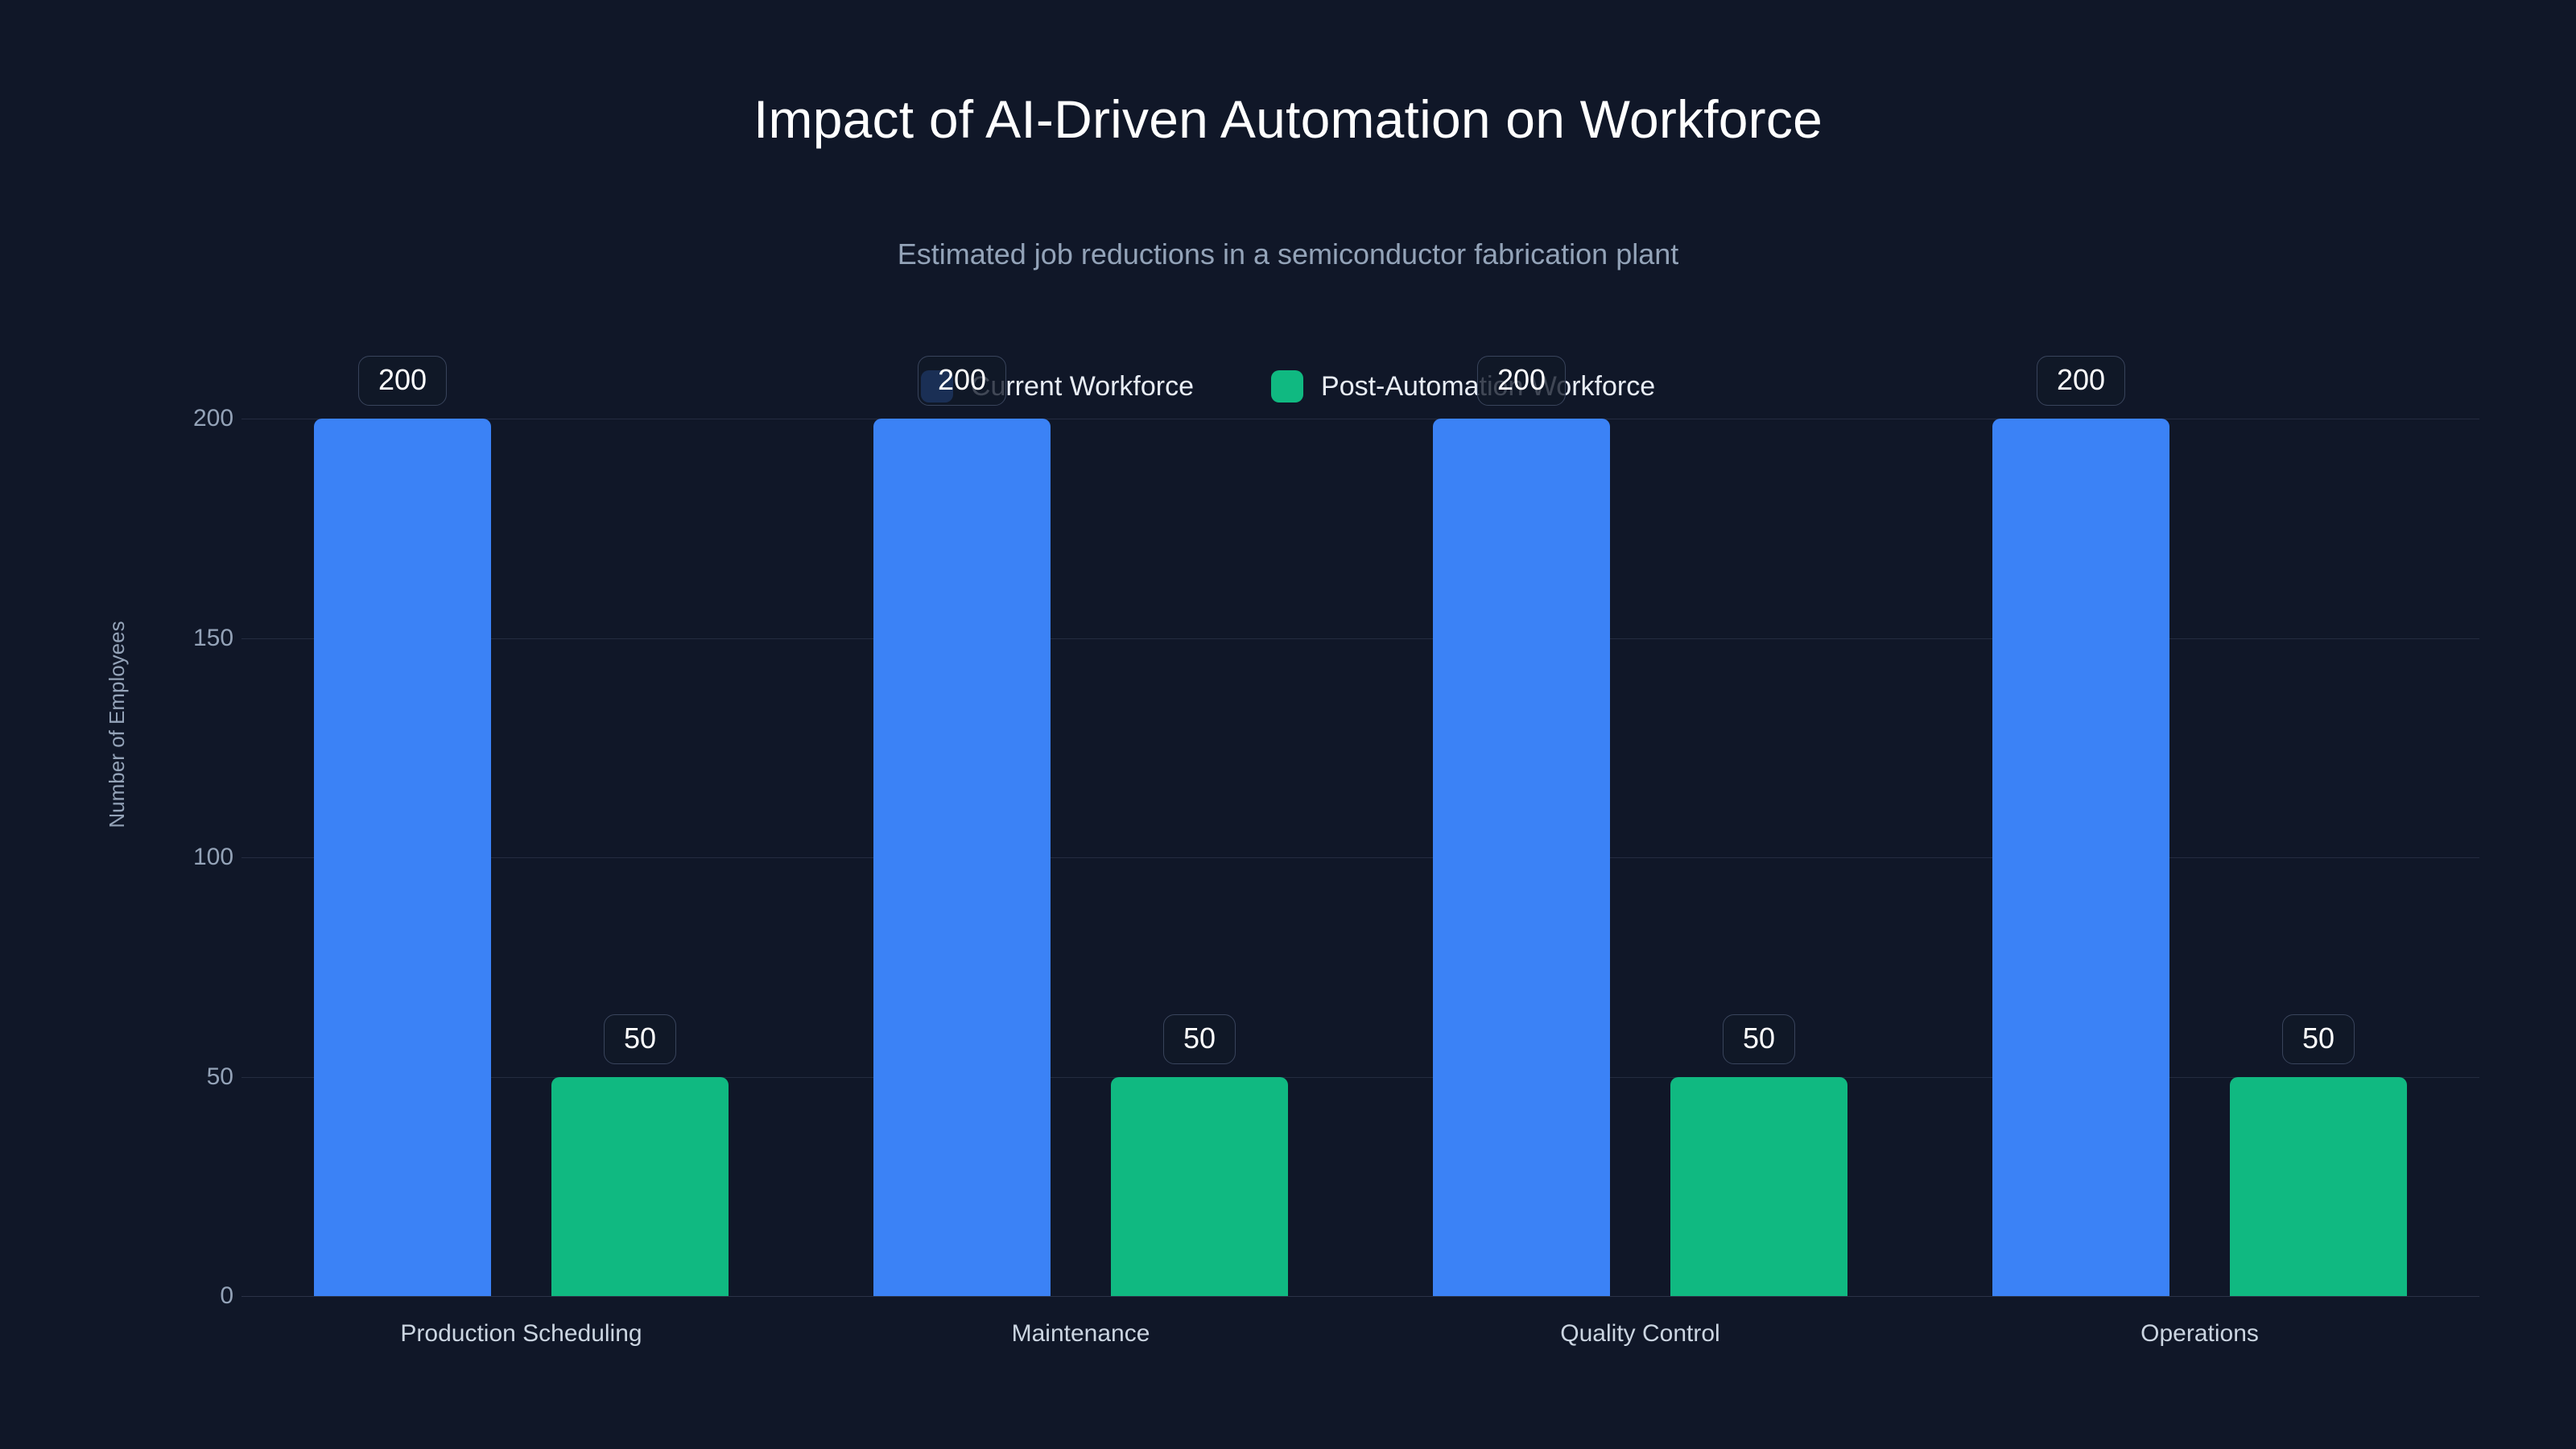  I want to click on y-axis-tick-label: 50, so click(219, 1076).